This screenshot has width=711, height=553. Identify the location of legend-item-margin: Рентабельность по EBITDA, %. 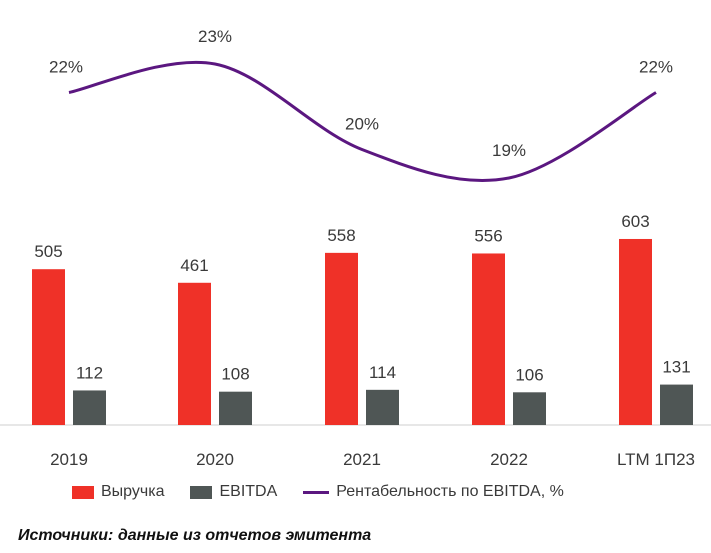
(433, 492).